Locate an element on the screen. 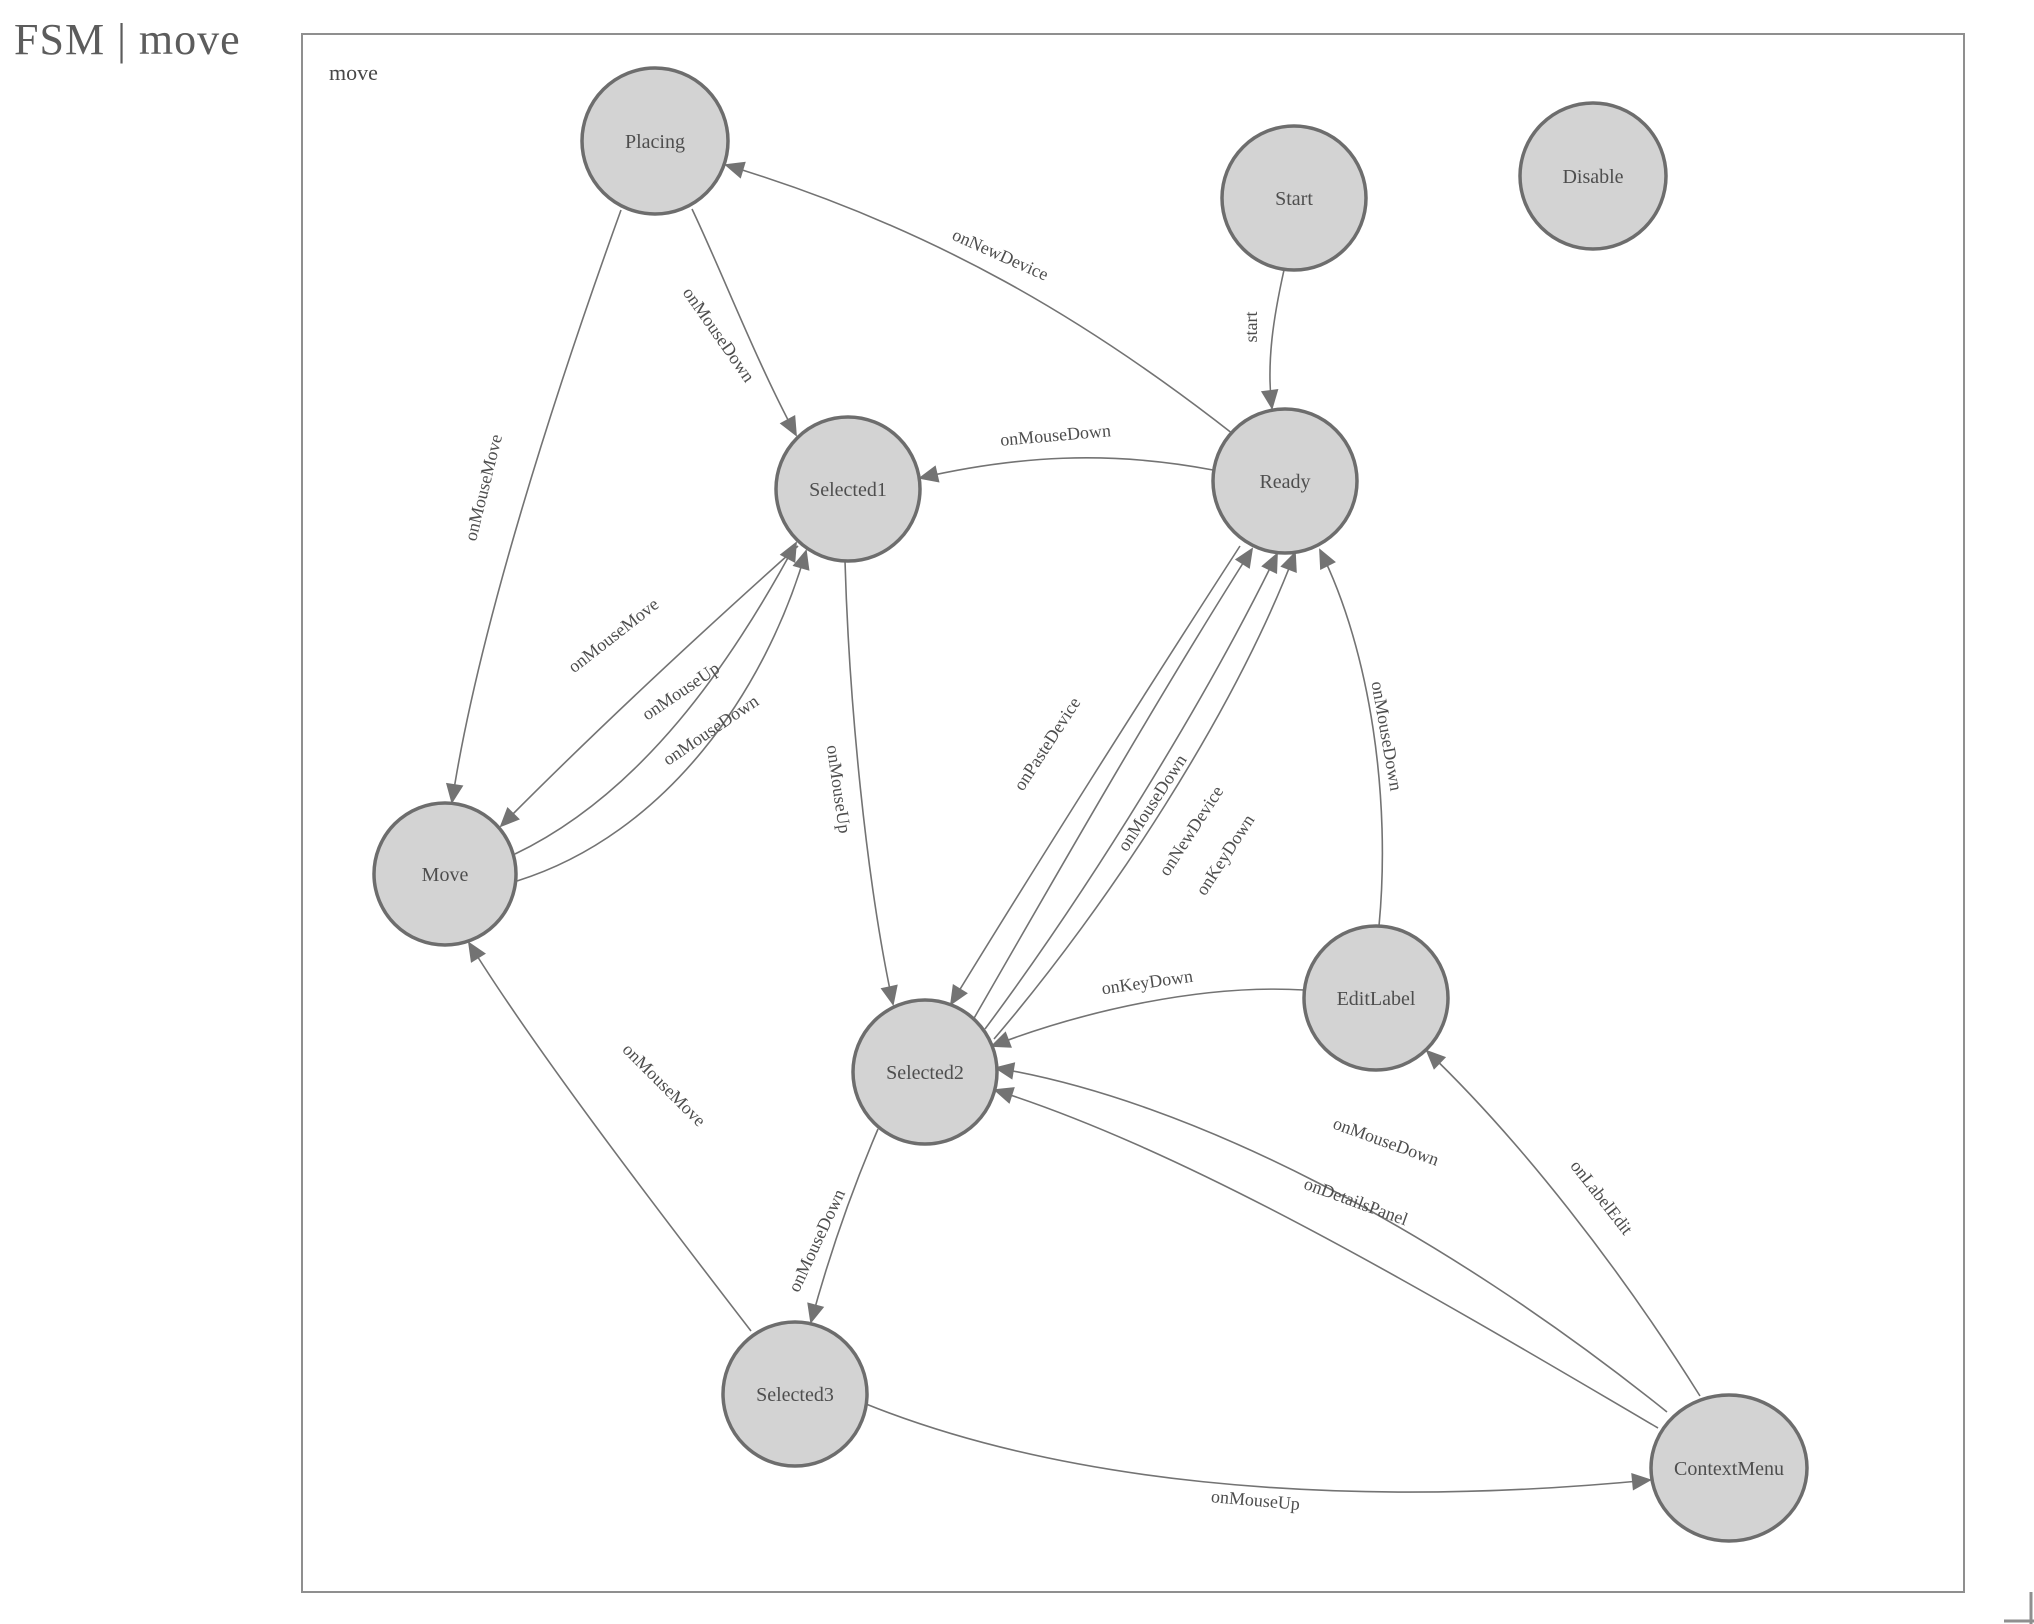 The width and height of the screenshot is (2034, 1624). state-label: Placing is located at coordinates (655, 142).